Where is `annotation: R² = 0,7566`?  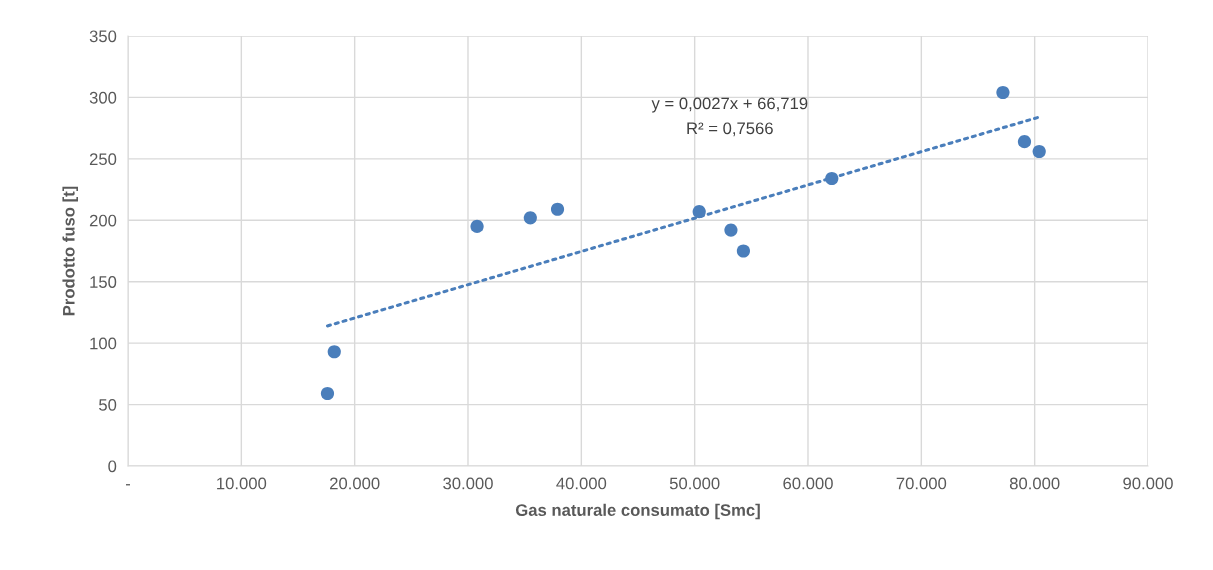 annotation: R² = 0,7566 is located at coordinates (730, 129).